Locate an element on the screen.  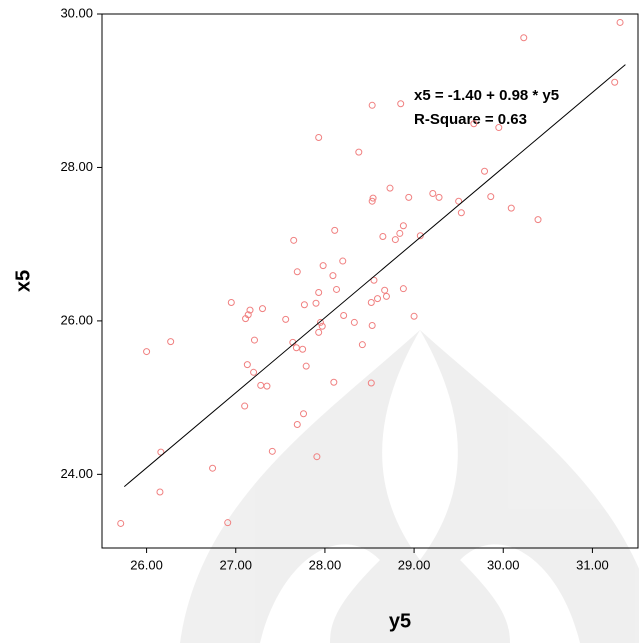
x-tick-label: 28.00 is located at coordinates (325, 564).